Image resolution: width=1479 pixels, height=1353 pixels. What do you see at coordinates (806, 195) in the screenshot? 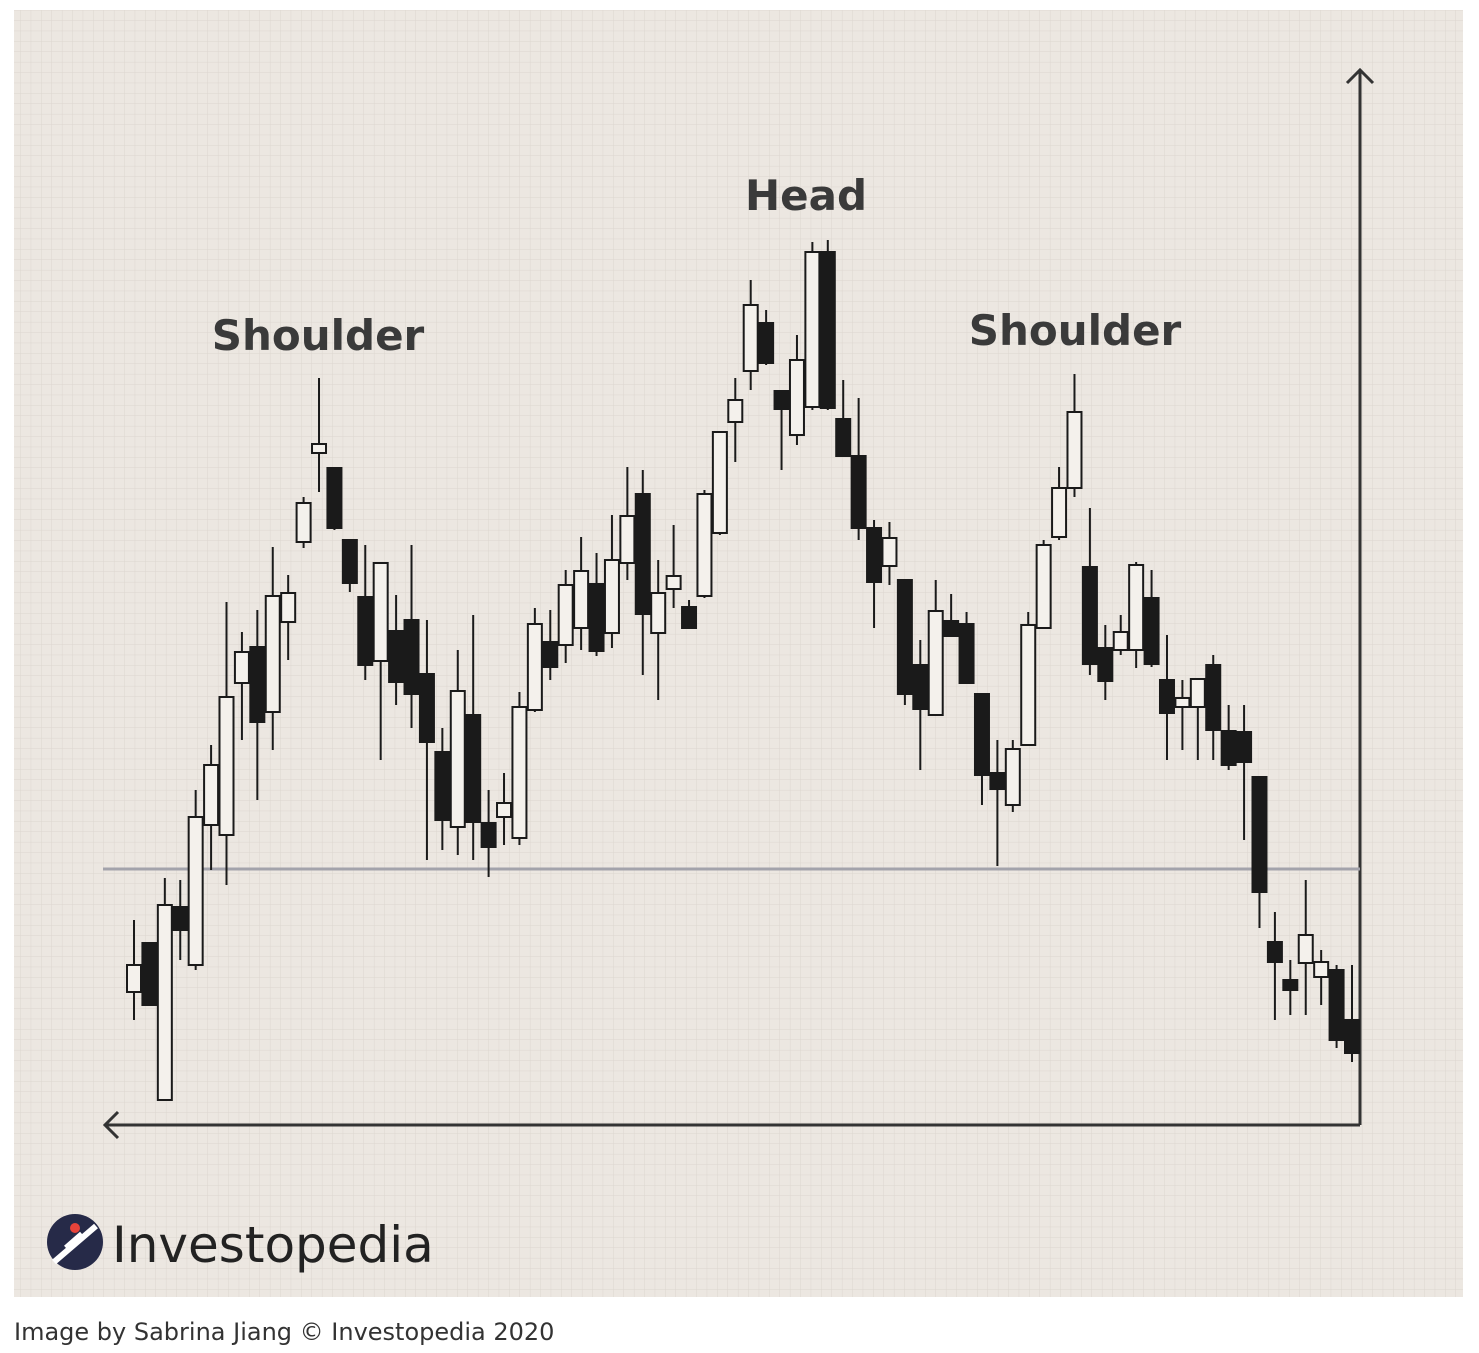
I see `annotation: Head` at bounding box center [806, 195].